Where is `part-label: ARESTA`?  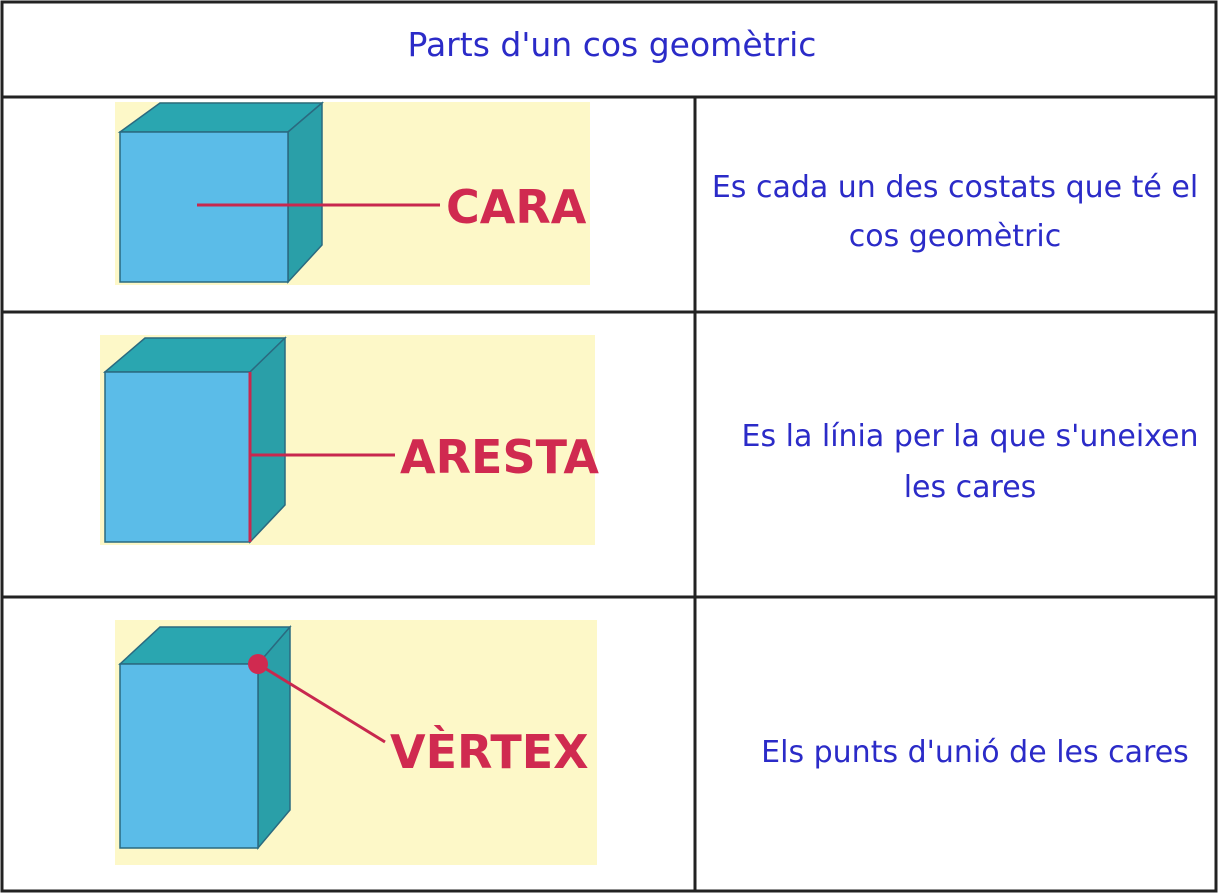 part-label: ARESTA is located at coordinates (499, 457).